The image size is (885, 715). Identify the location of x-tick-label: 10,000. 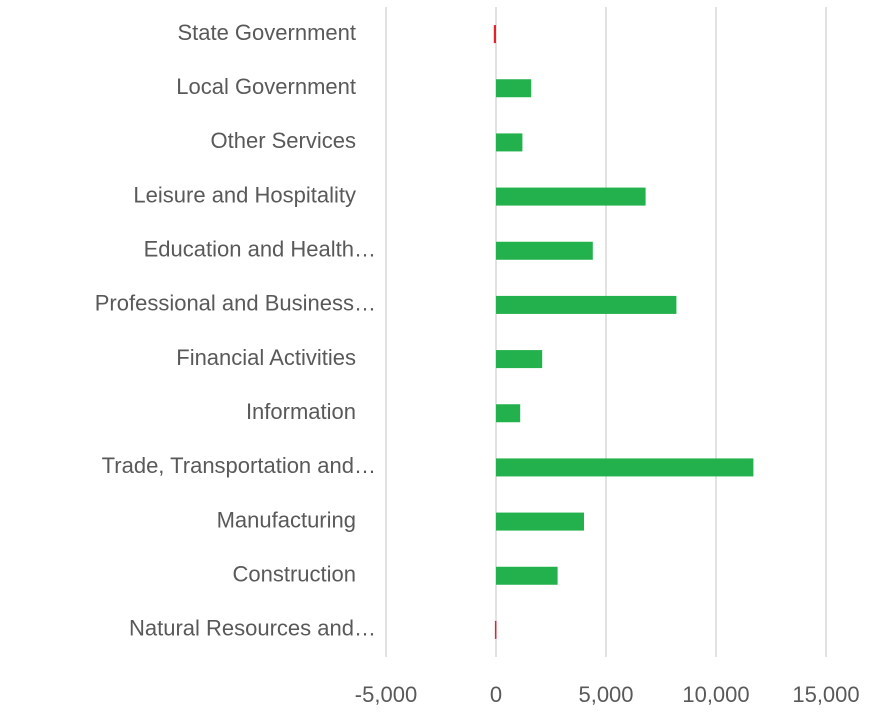
(715, 694).